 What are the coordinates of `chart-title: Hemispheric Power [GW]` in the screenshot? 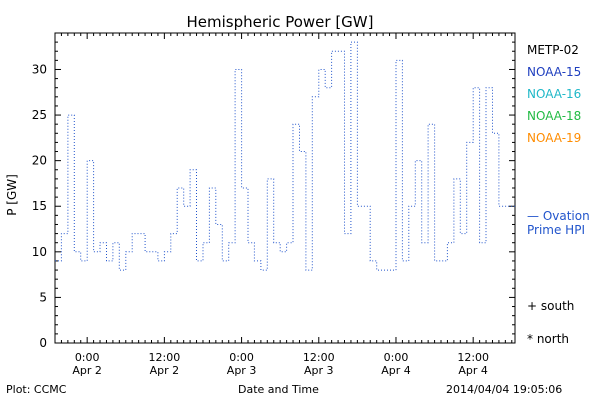 It's located at (280, 22).